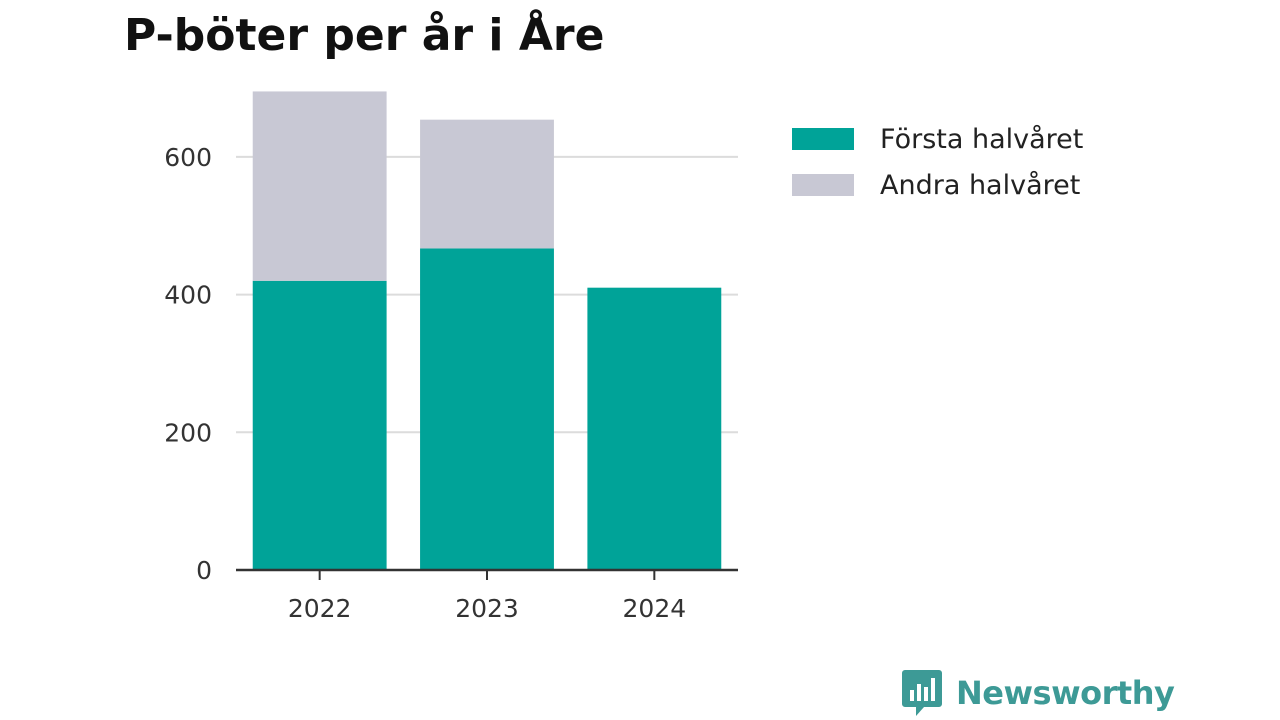 This screenshot has width=1280, height=720. I want to click on legend-item-first-half: Första halvåret, so click(937, 139).